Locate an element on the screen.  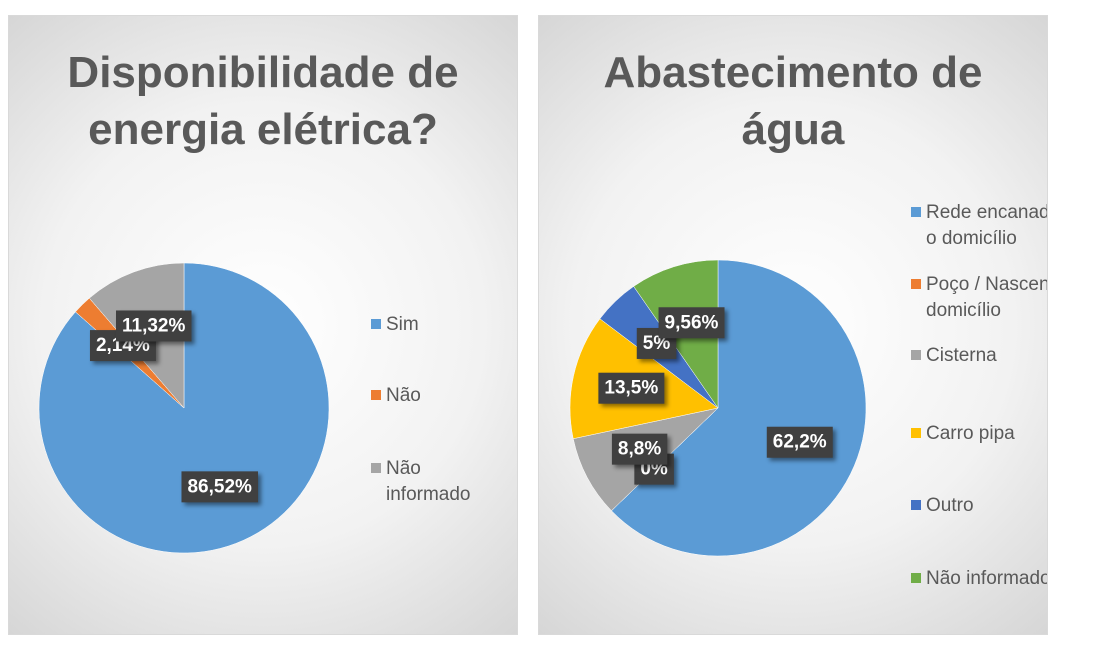
legend-label: Rede encanada até o domicílio is located at coordinates (986, 225).